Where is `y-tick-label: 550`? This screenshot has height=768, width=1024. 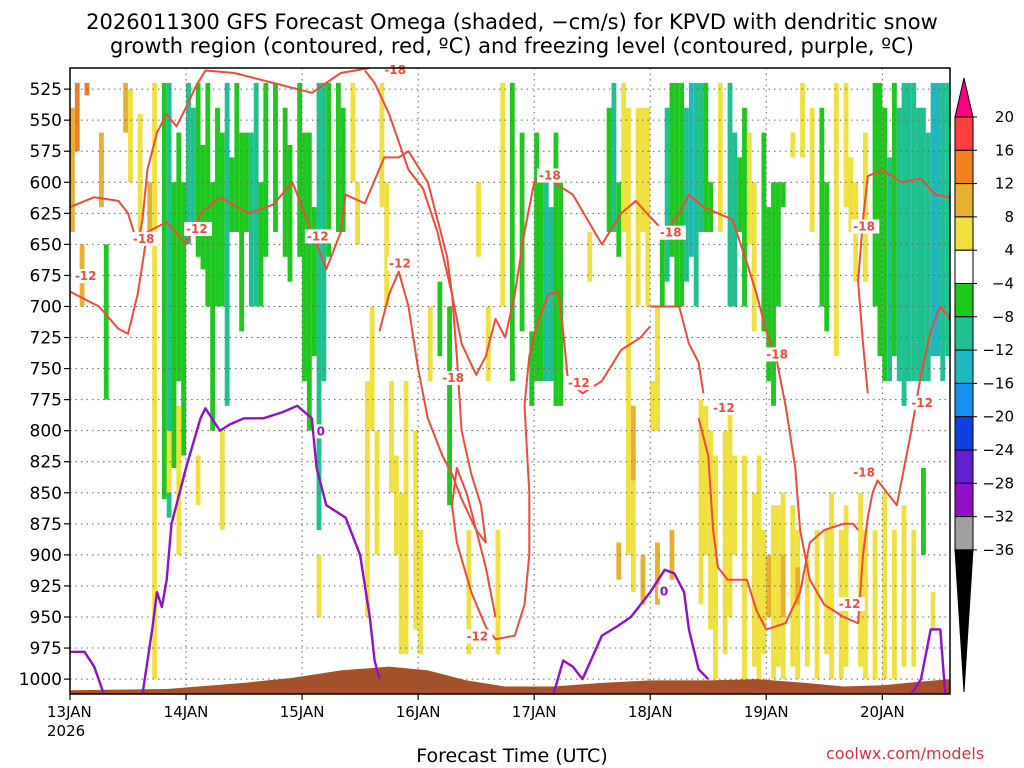 y-tick-label: 550 is located at coordinates (46, 121).